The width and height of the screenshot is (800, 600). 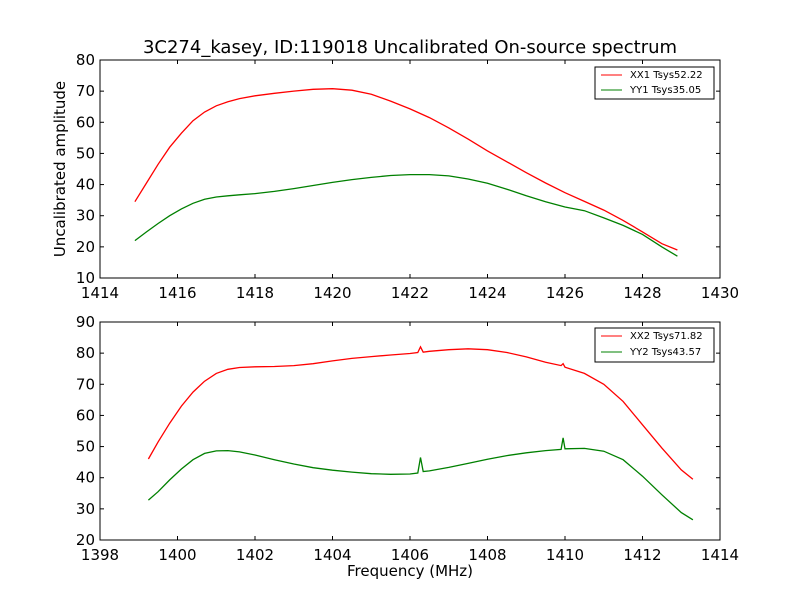 I want to click on top-ytick-label: 30, so click(x=85, y=216).